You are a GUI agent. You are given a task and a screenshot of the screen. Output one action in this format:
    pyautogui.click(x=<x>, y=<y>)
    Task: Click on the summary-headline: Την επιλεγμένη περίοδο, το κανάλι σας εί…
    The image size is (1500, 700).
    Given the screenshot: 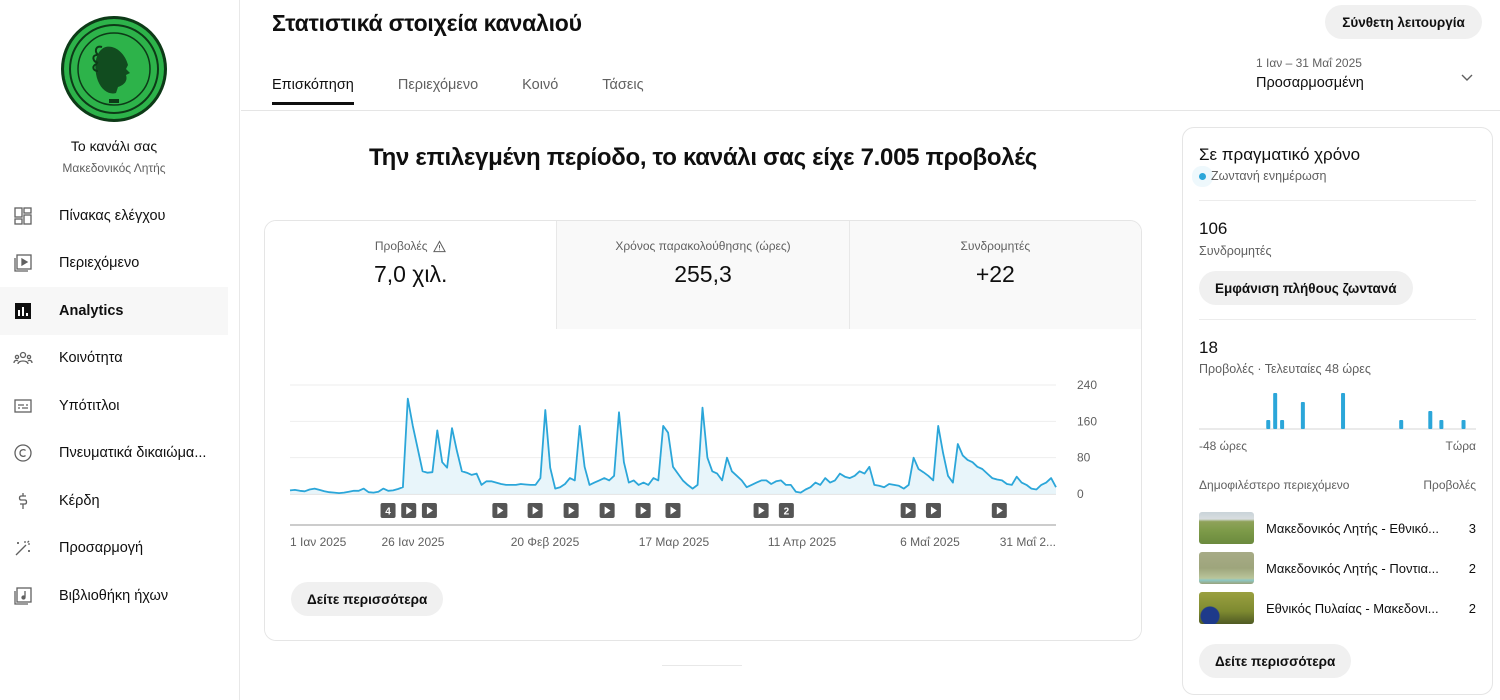 What is the action you would take?
    pyautogui.click(x=703, y=157)
    